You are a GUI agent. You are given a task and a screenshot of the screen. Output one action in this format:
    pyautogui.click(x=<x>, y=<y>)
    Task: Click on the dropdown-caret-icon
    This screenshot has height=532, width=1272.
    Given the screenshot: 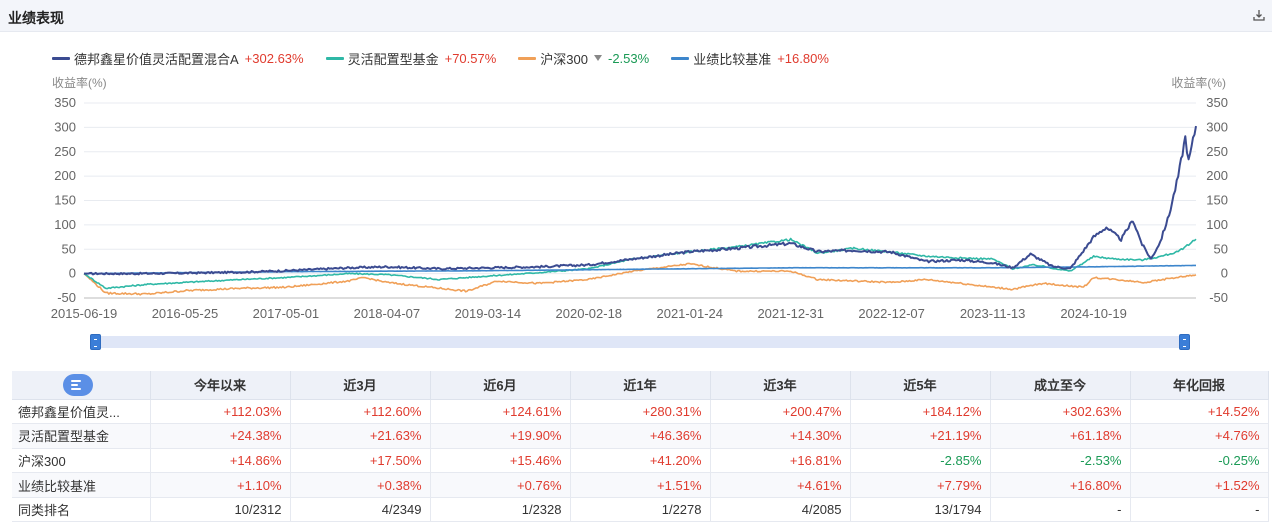 What is the action you would take?
    pyautogui.click(x=598, y=58)
    